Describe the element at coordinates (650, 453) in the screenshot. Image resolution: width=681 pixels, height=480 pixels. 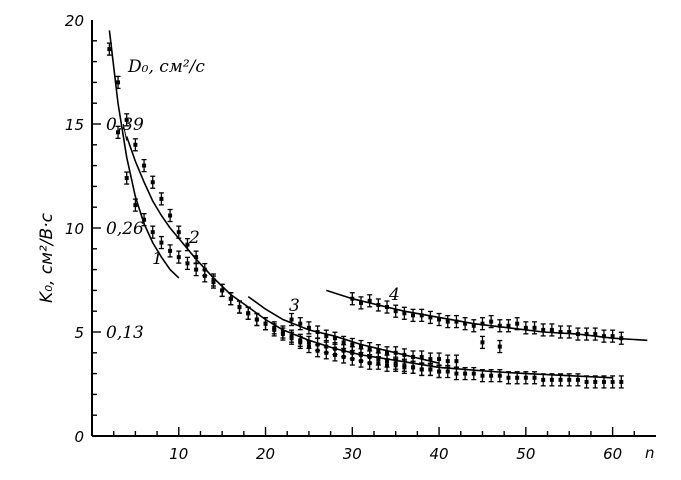
I see `x-axis-label: n` at that location.